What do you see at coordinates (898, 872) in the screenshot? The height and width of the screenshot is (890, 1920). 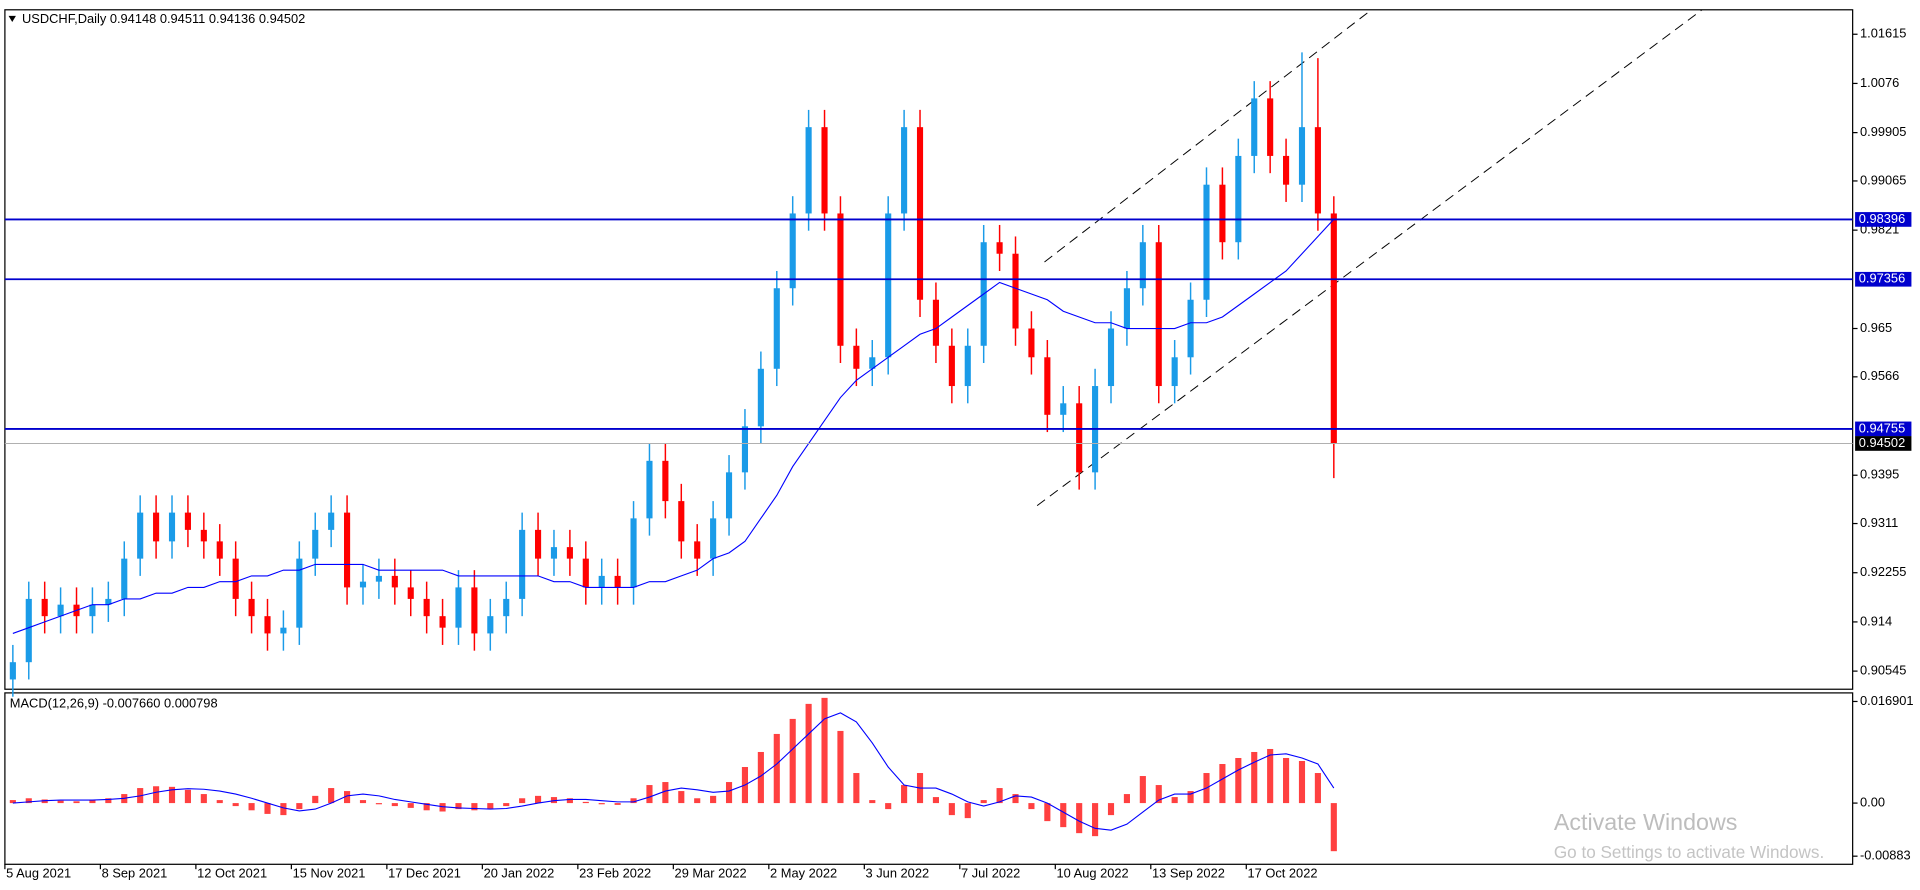 I see `x-tick-label: 3 Jun 2022` at bounding box center [898, 872].